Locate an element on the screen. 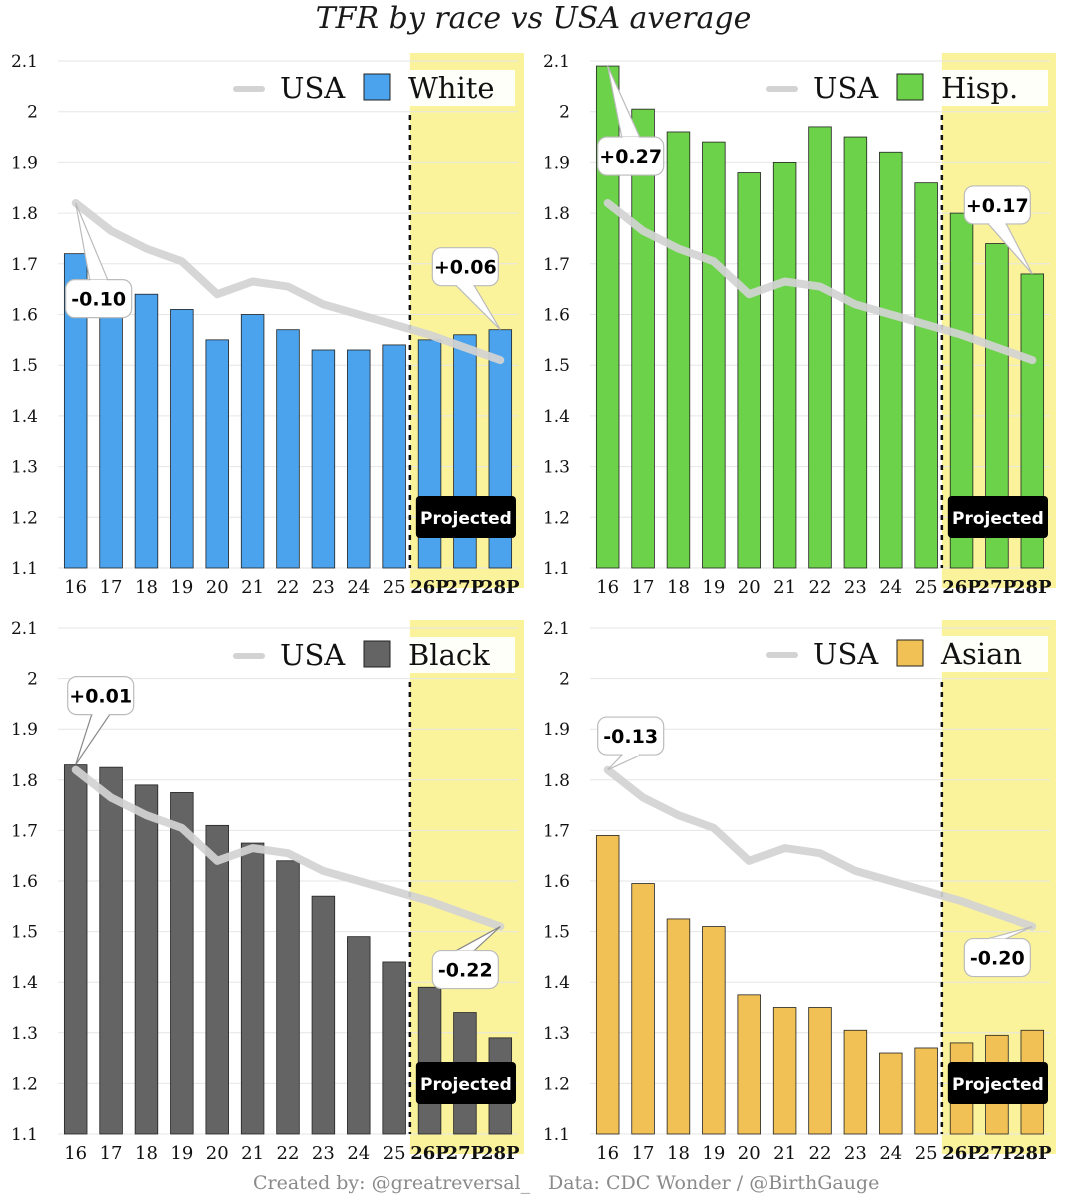 The width and height of the screenshot is (1067, 1200). legend-usa-label: USA is located at coordinates (846, 654).